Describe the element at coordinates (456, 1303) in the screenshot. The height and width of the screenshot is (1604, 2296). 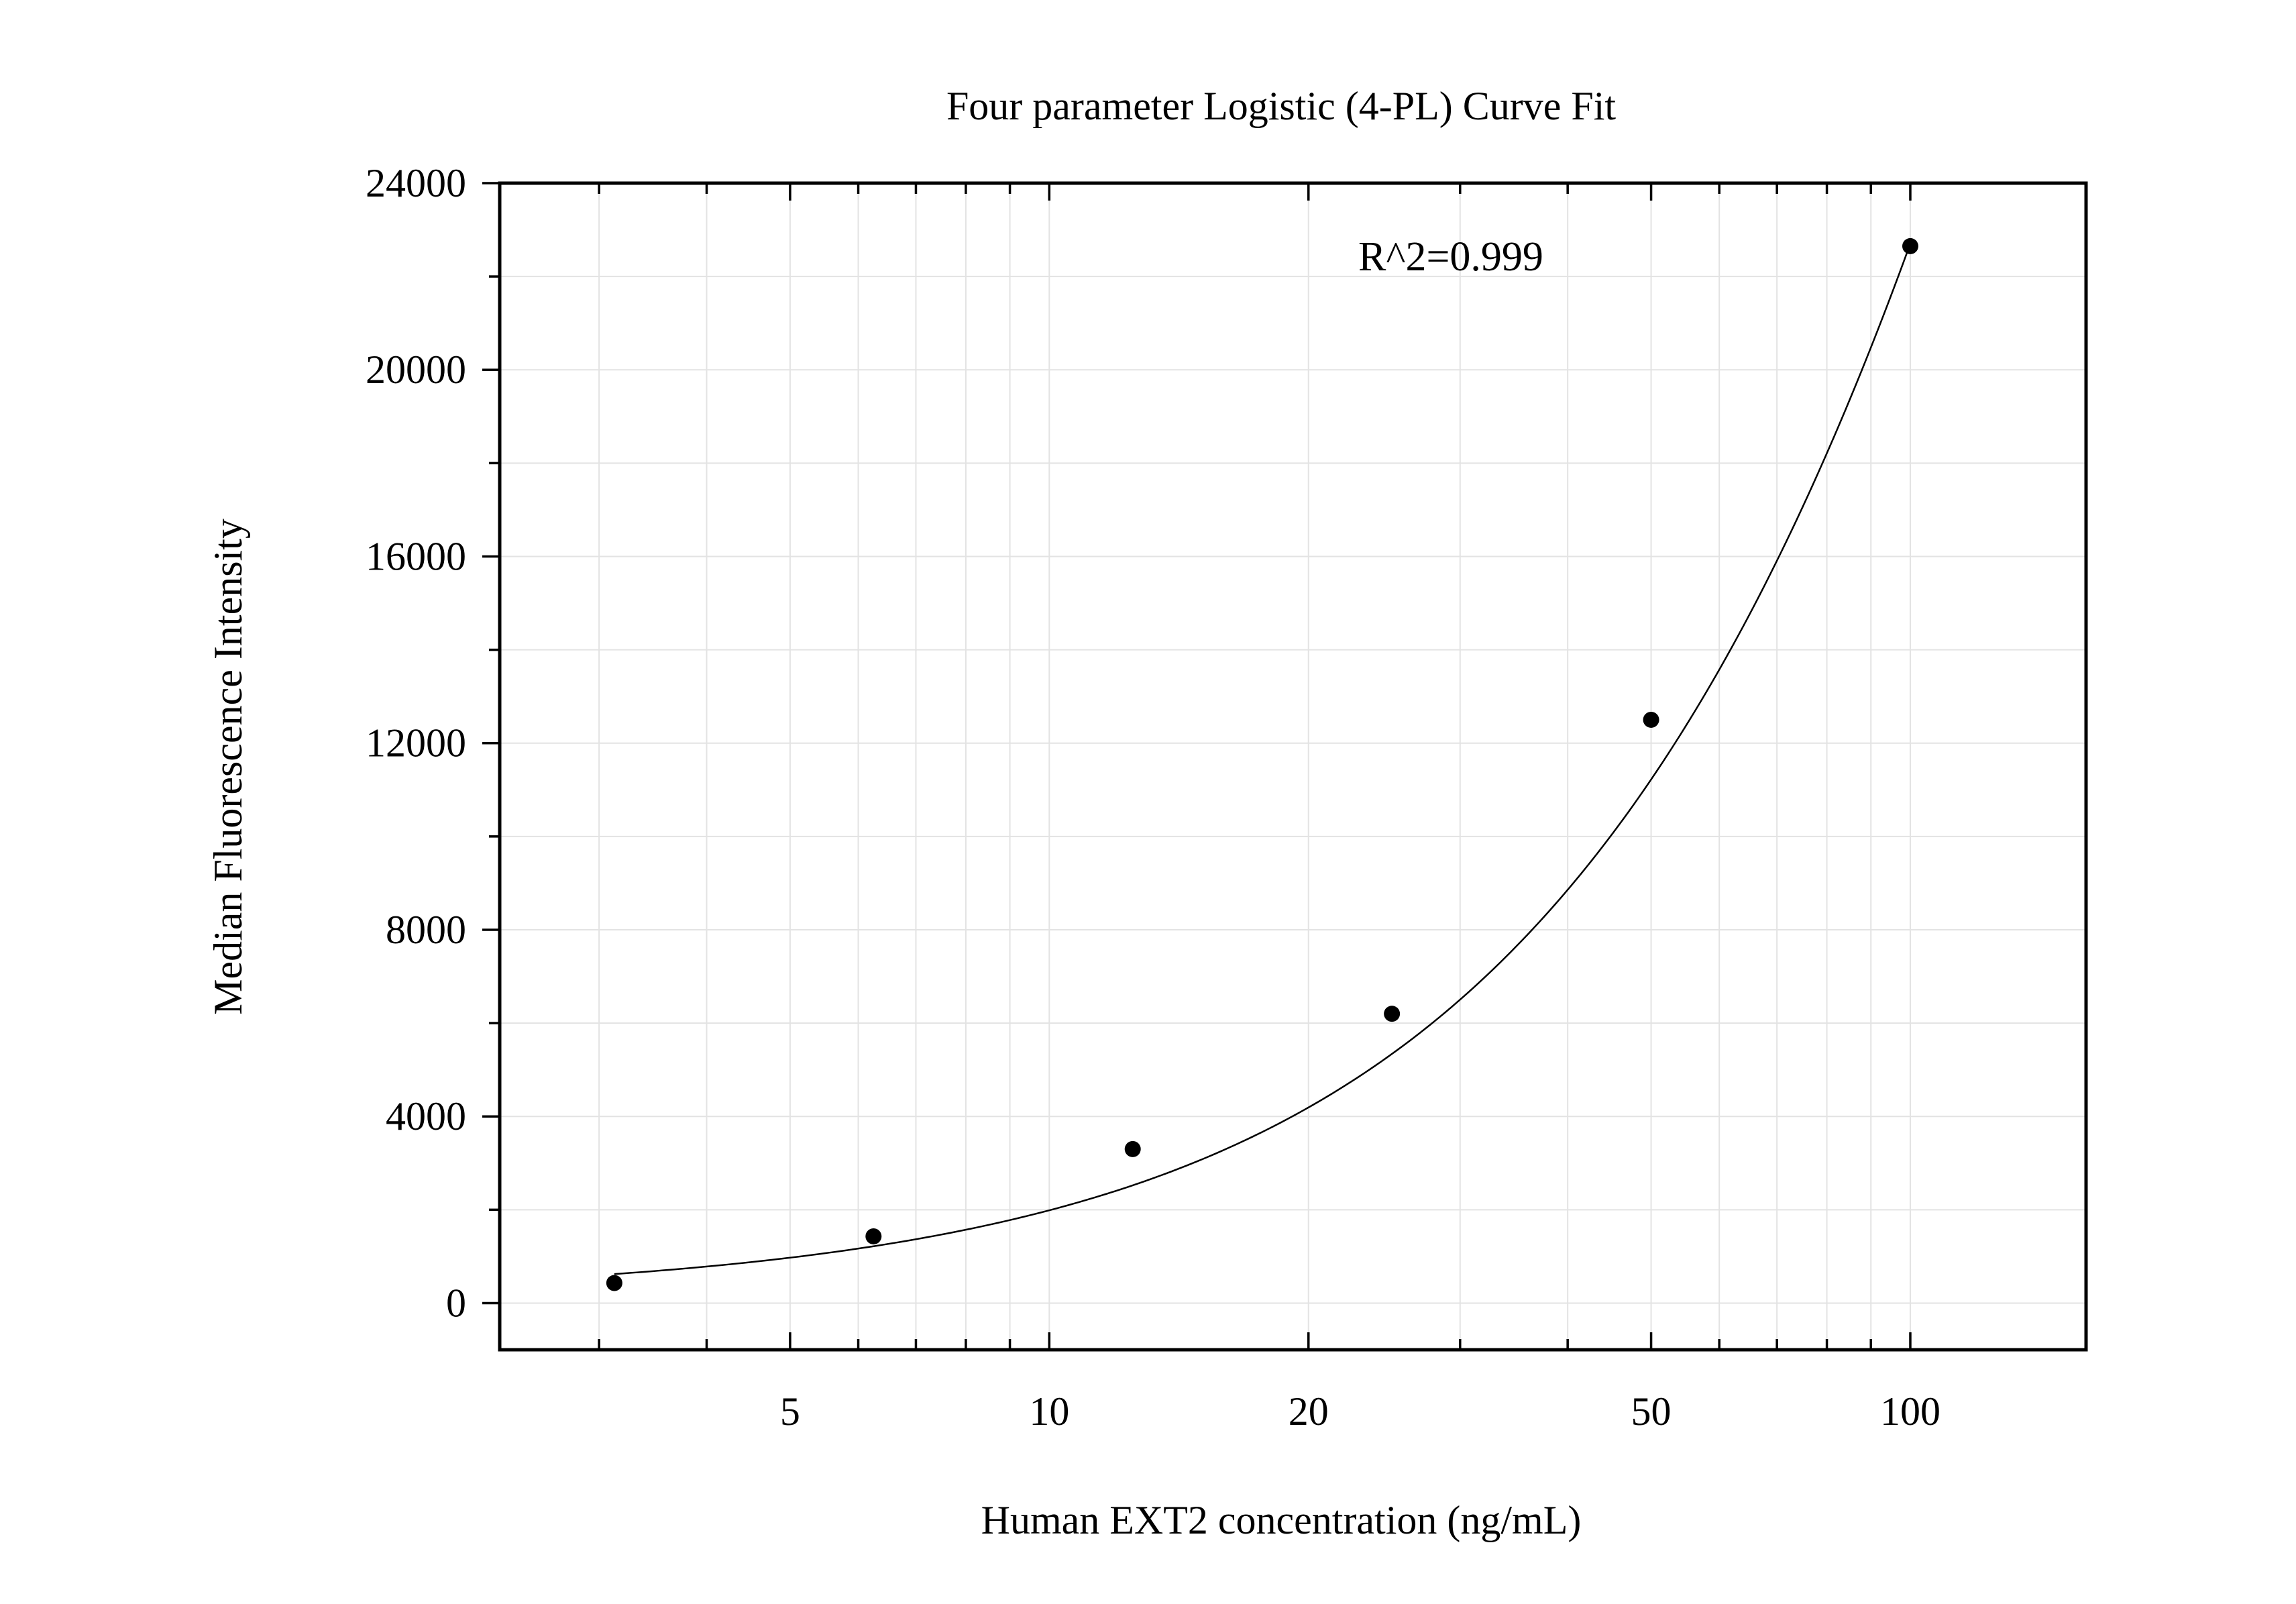
I see `y-tick-label: 0` at that location.